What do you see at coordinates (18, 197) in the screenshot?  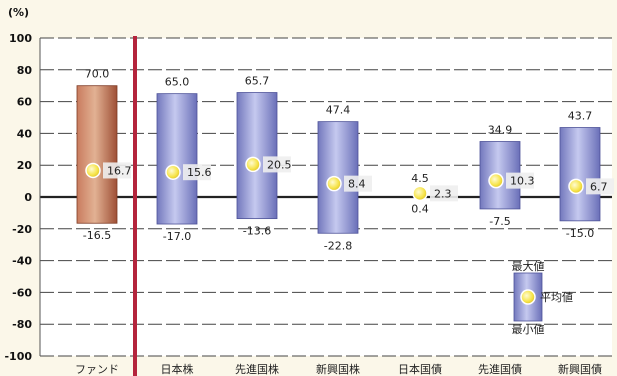 I see `y-tick-labels: 100 80 60 40 20 0 -20 -40 -60 -80 -100` at bounding box center [18, 197].